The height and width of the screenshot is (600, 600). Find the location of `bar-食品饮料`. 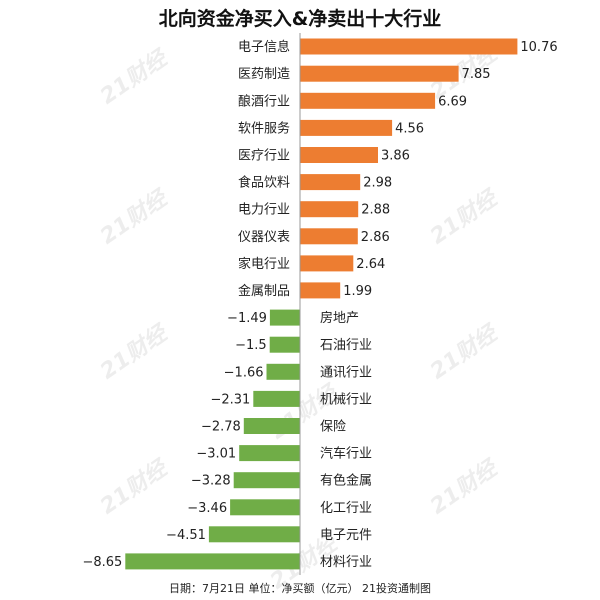

bar-食品饮料 is located at coordinates (330, 182).